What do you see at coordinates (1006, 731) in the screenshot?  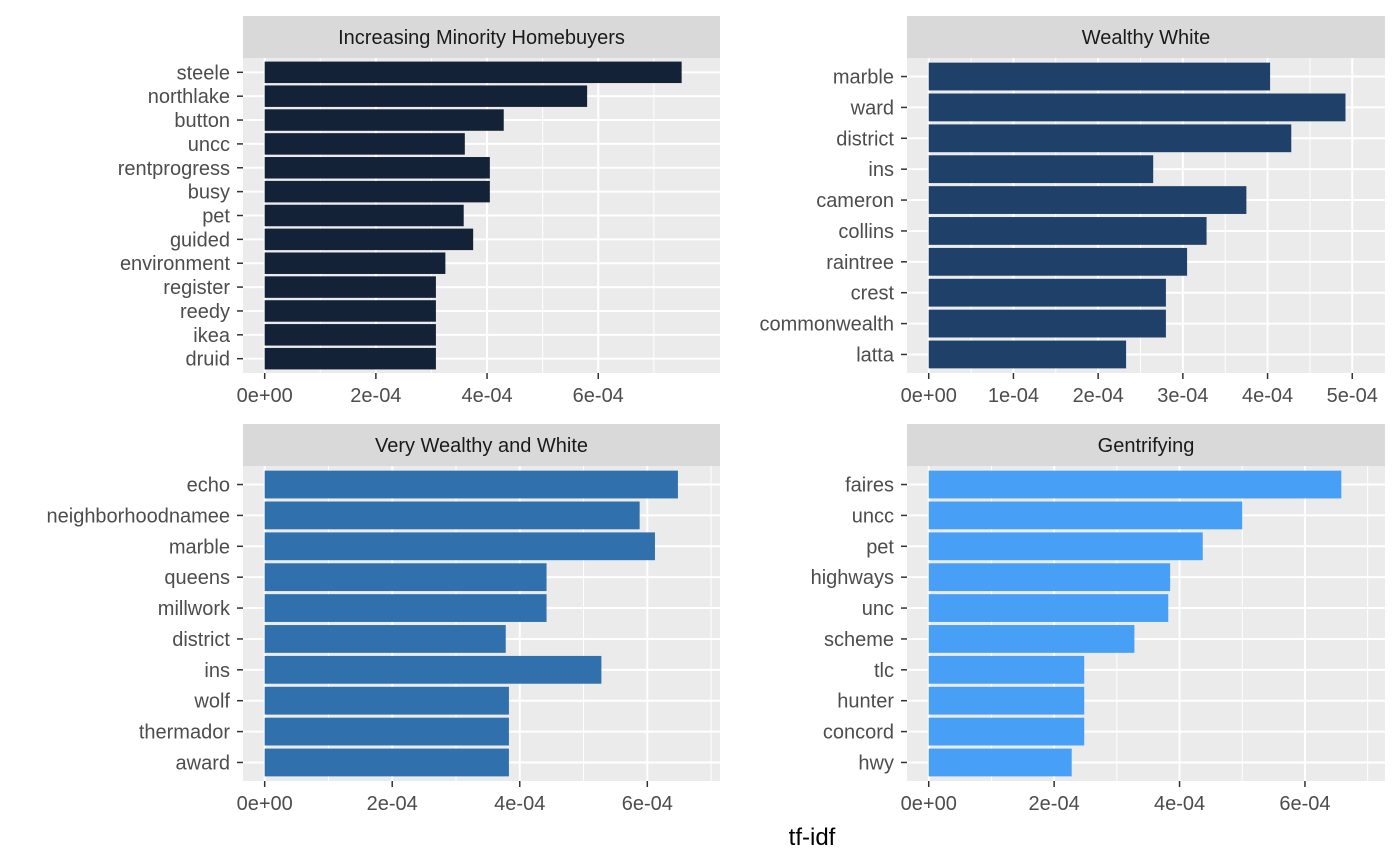 I see `bar-concord` at bounding box center [1006, 731].